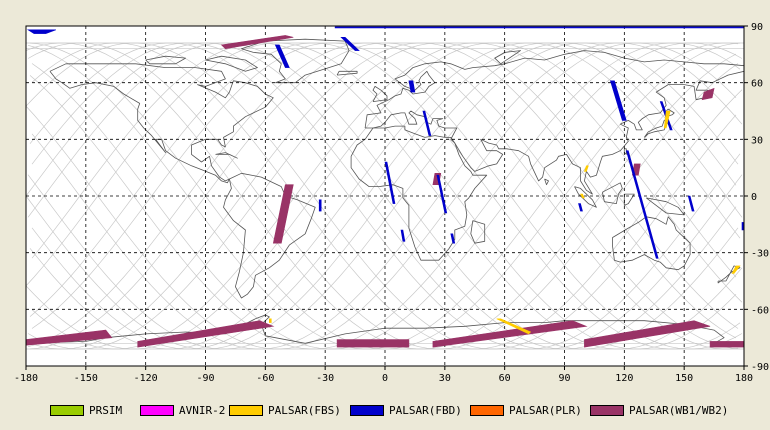 Image resolution: width=770 pixels, height=430 pixels. I want to click on x-tick-label: -90, so click(205, 378).